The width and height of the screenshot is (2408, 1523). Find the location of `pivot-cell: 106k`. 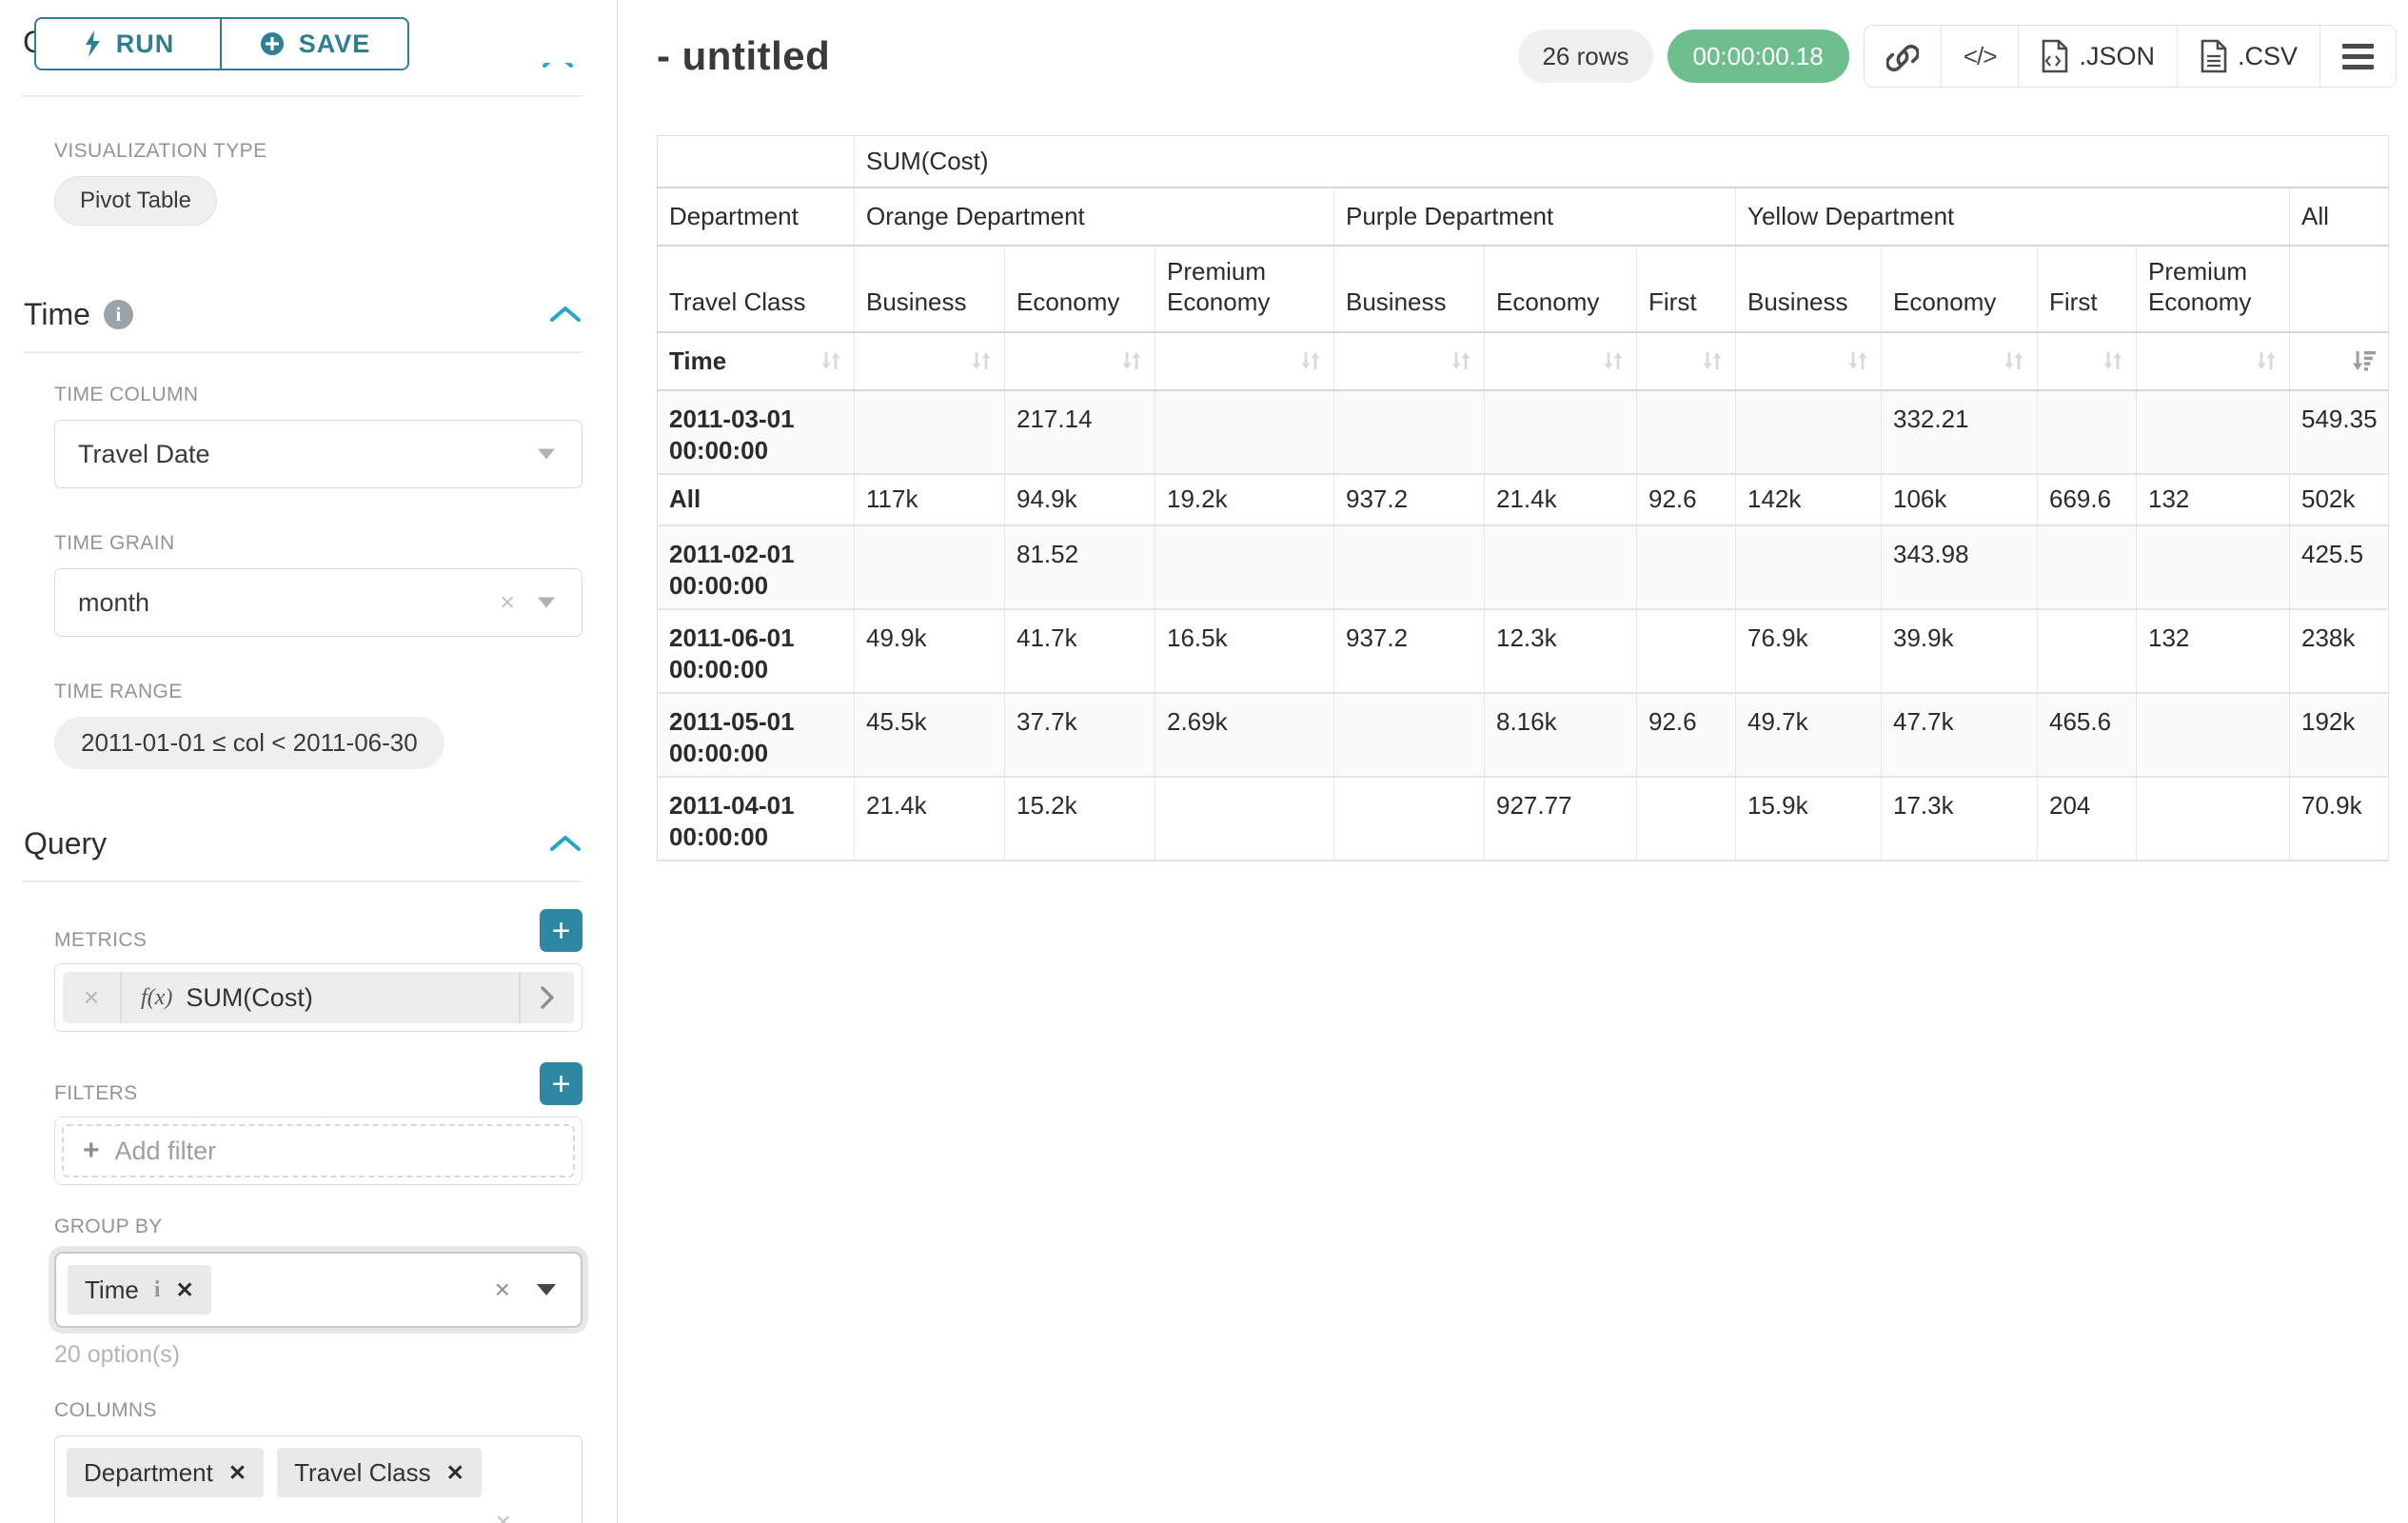

pivot-cell: 106k is located at coordinates (1959, 499).